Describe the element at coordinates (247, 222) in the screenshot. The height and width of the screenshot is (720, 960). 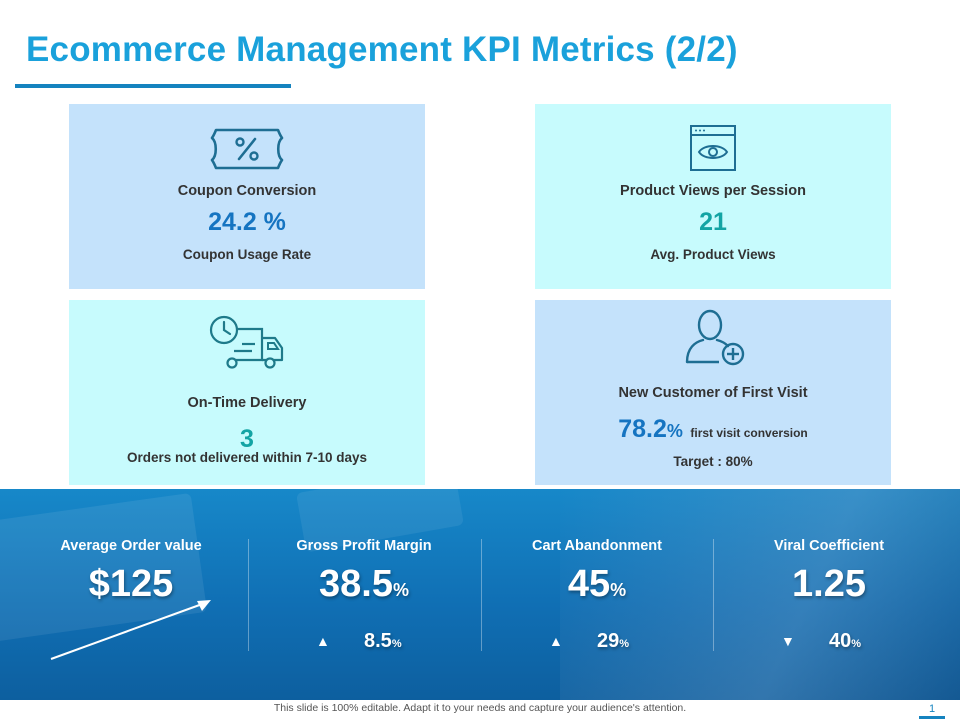
I see `coupon-conversion-value: 24.2 %` at that location.